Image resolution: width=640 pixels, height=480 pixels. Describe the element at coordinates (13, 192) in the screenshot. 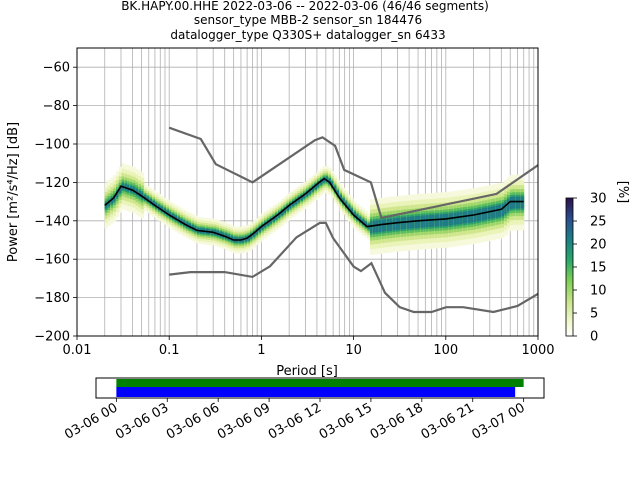

I see `y-axis-label: Power [m²/s⁴/Hz] [dB]` at that location.